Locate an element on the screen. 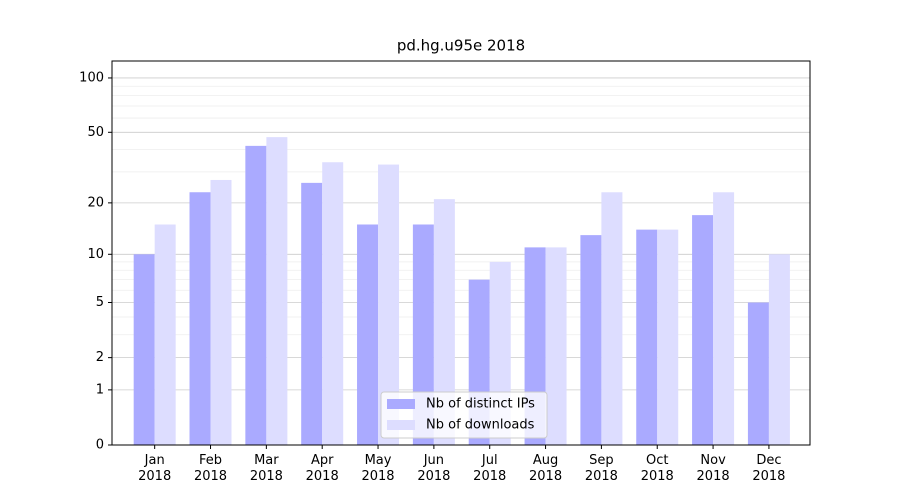 The width and height of the screenshot is (900, 500). y-tick-label: 10 is located at coordinates (95, 254).